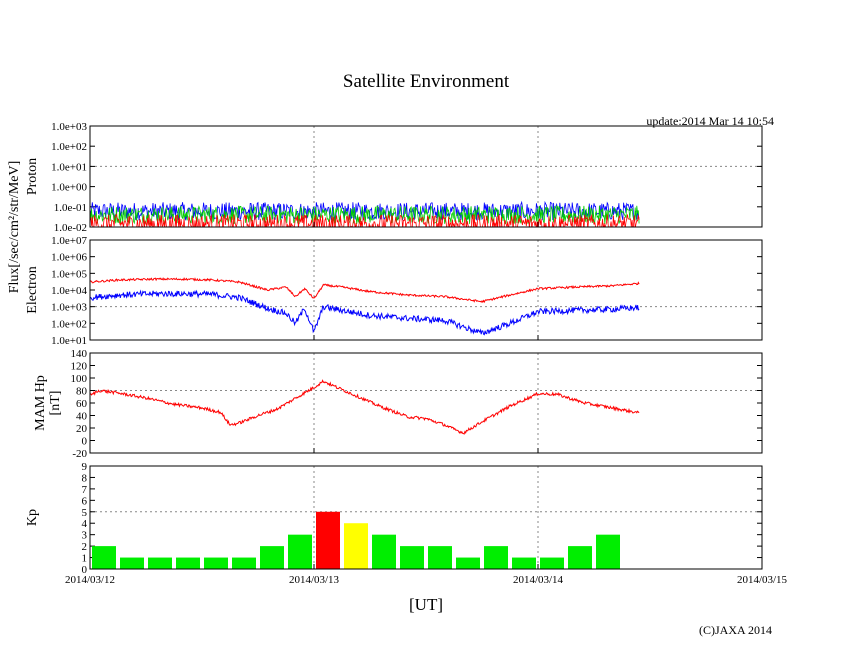 This screenshot has width=846, height=655. Describe the element at coordinates (69, 167) in the screenshot. I see `proton-ytick-label: 1.0e+01` at that location.